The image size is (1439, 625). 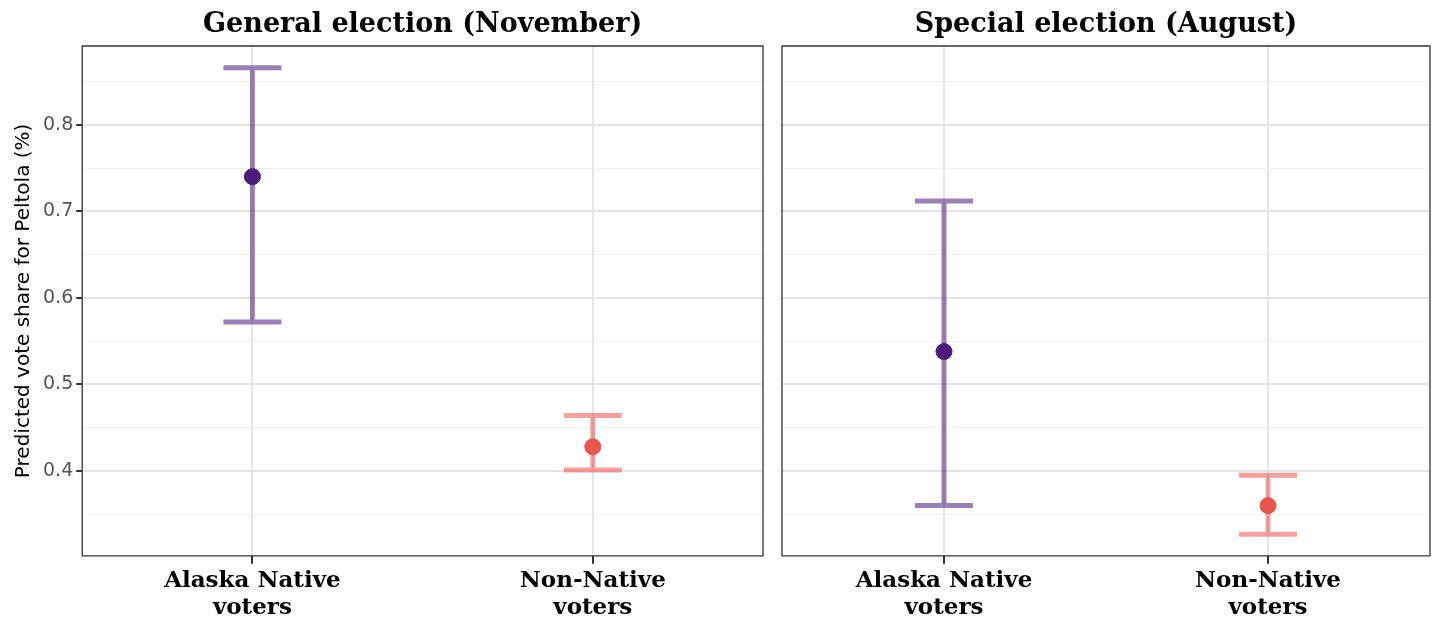 I want to click on y-tick-label: 0.8, so click(x=58, y=122).